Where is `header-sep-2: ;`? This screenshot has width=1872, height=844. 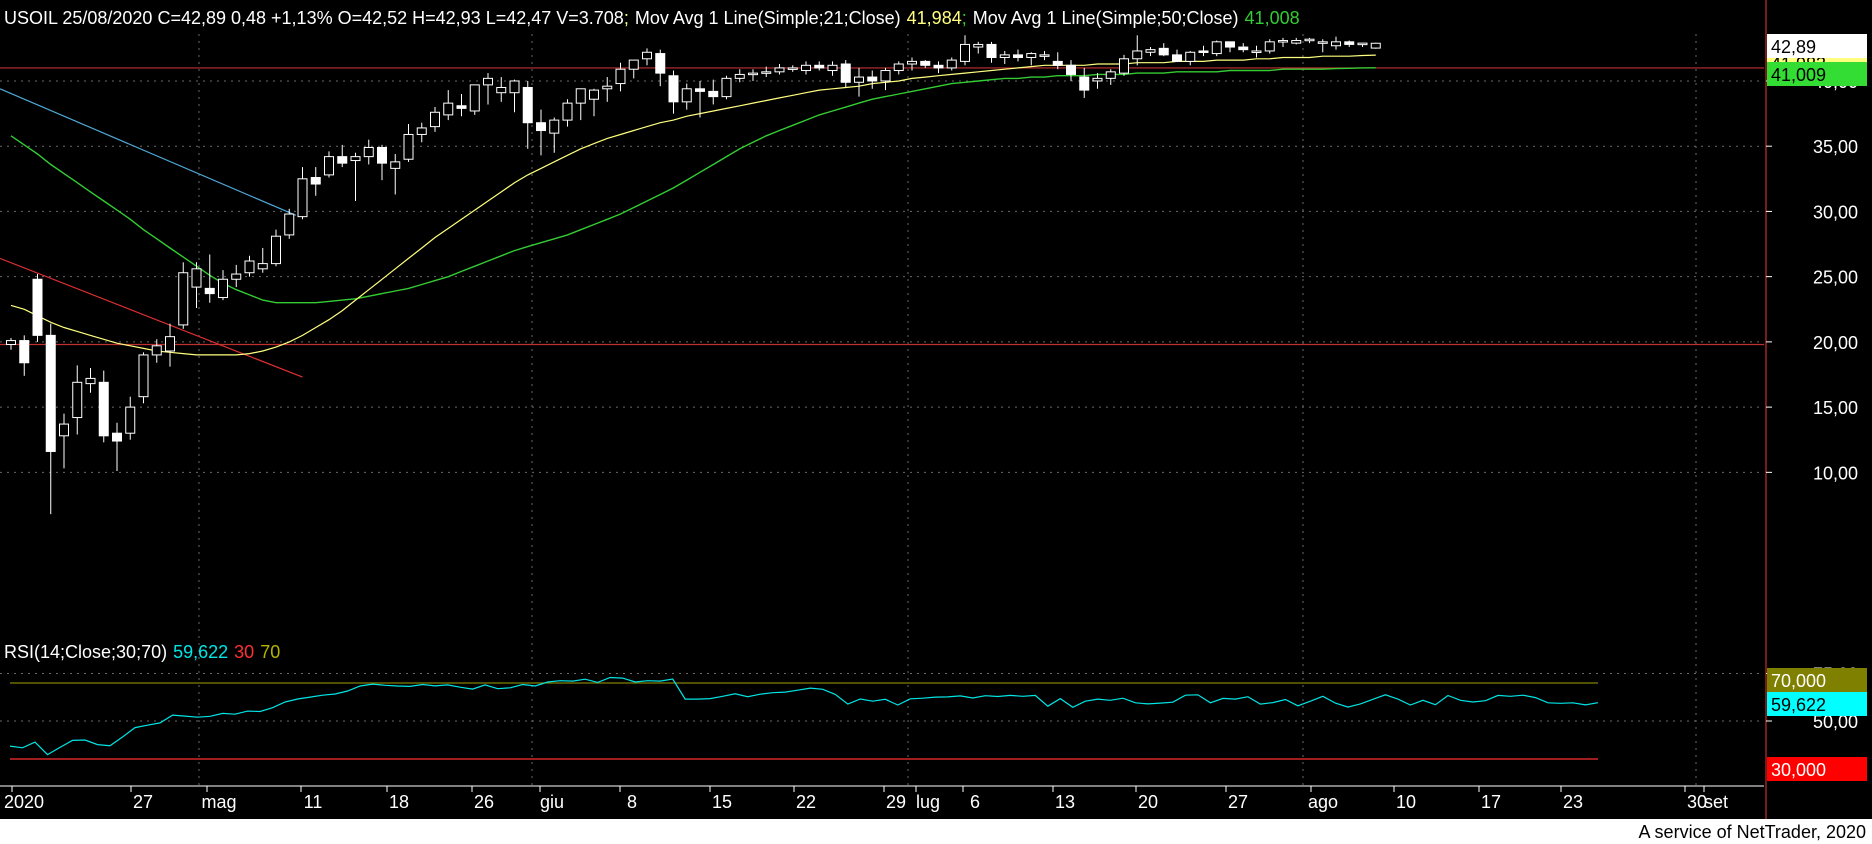 header-sep-2: ; is located at coordinates (964, 18).